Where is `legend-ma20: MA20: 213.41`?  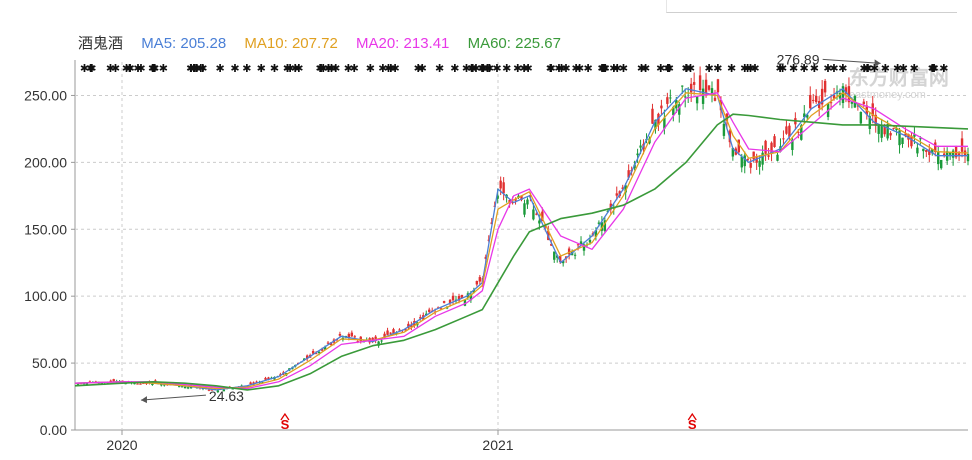 legend-ma20: MA20: 213.41 is located at coordinates (403, 43).